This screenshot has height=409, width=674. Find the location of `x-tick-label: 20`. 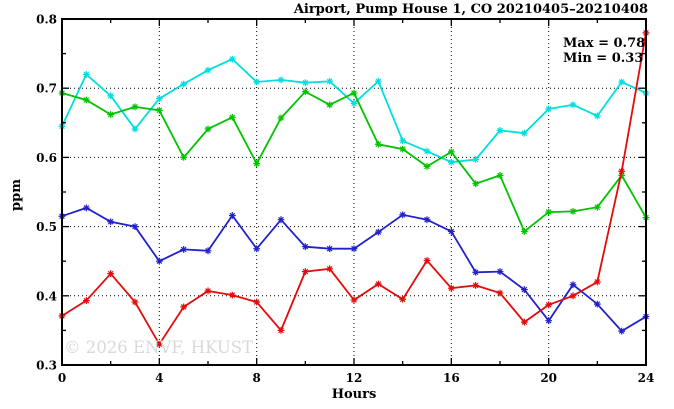

x-tick-label: 20 is located at coordinates (548, 378).